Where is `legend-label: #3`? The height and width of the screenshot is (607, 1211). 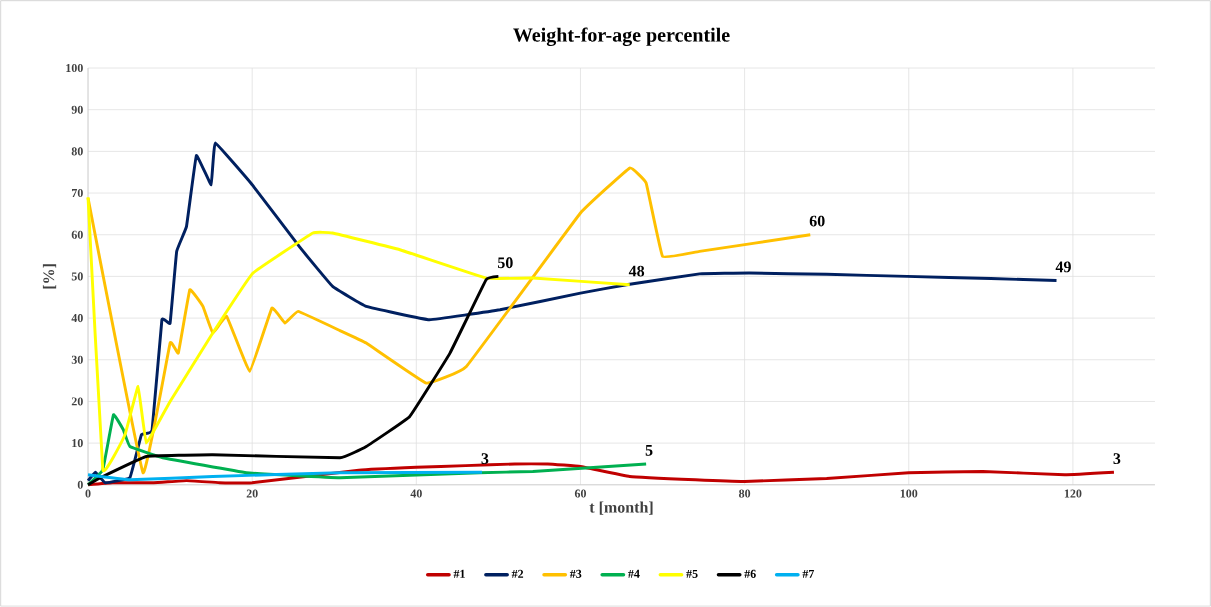 legend-label: #3 is located at coordinates (575, 573).